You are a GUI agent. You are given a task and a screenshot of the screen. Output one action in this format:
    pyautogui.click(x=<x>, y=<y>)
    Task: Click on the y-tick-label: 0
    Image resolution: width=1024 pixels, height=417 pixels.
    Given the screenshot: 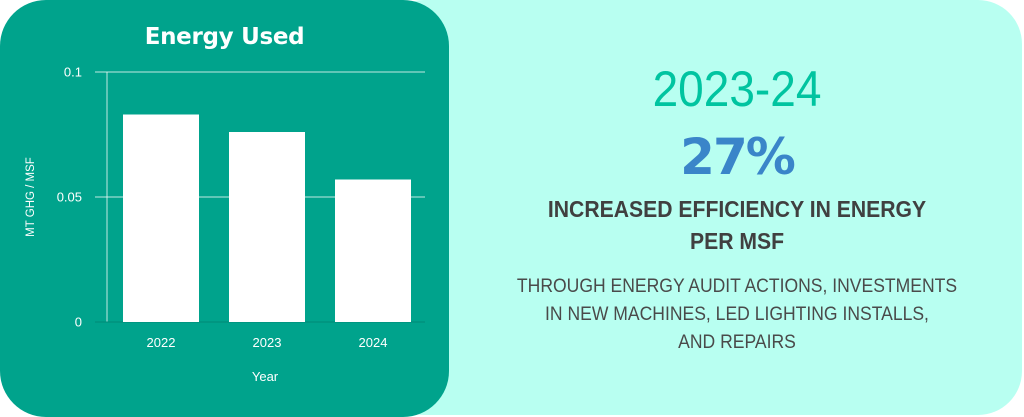 What is the action you would take?
    pyautogui.click(x=78, y=322)
    